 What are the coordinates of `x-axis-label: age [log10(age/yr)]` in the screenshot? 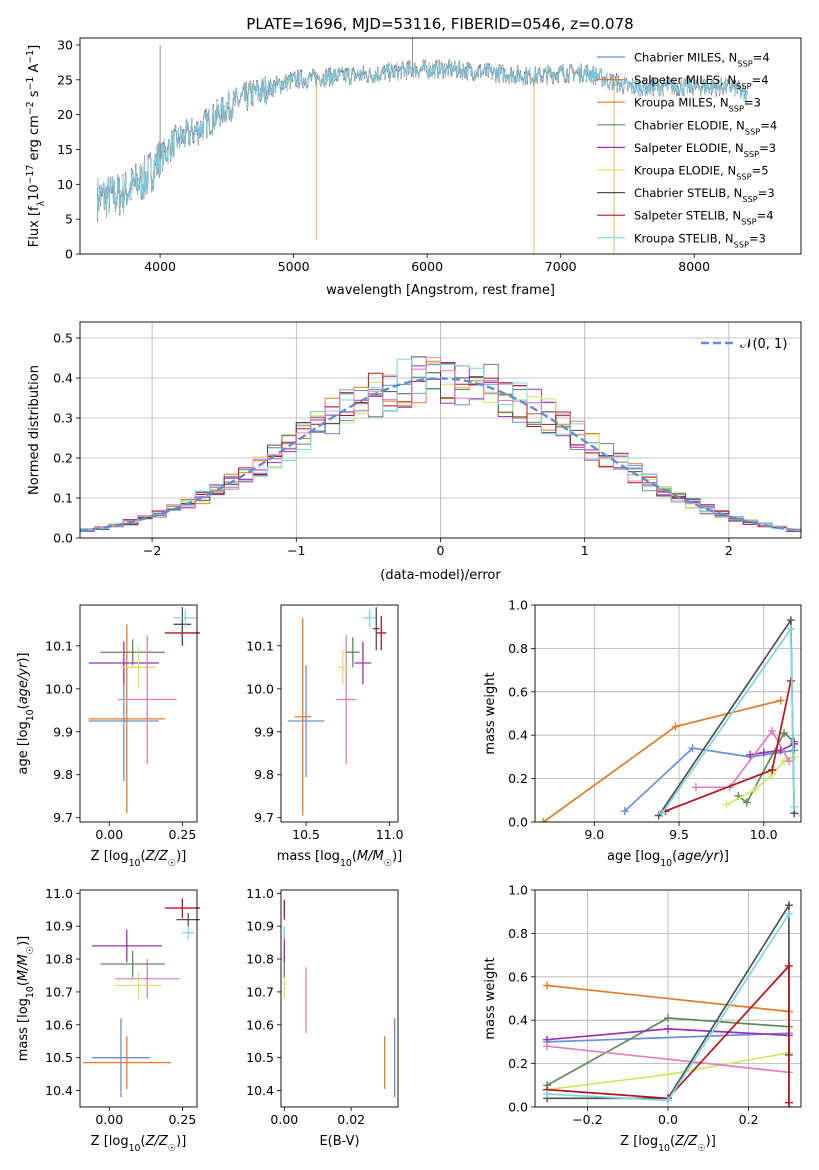 It's located at (668, 859).